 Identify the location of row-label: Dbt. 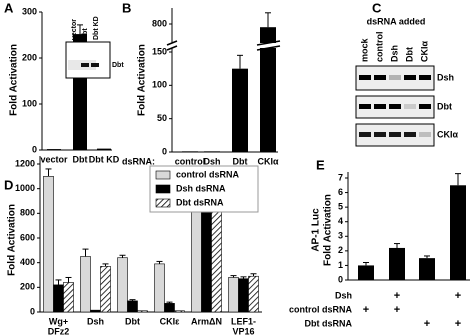
(444, 106).